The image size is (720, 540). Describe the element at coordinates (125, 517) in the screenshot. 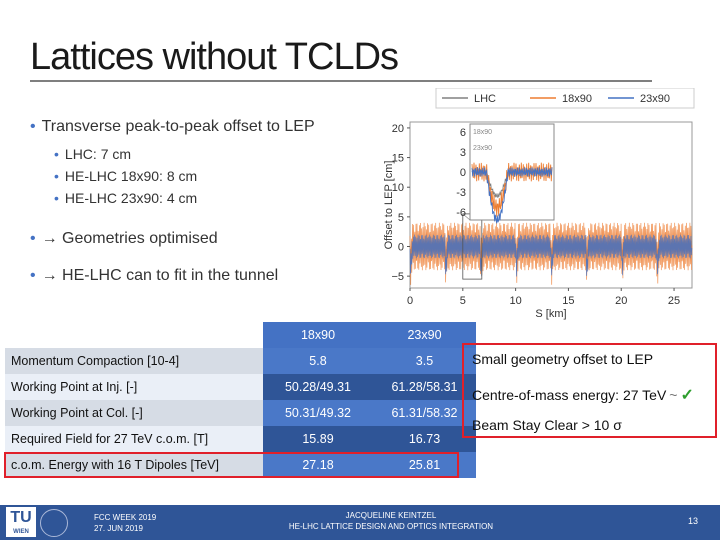

I see `footer-event-name: FCC WEEK 2019` at that location.